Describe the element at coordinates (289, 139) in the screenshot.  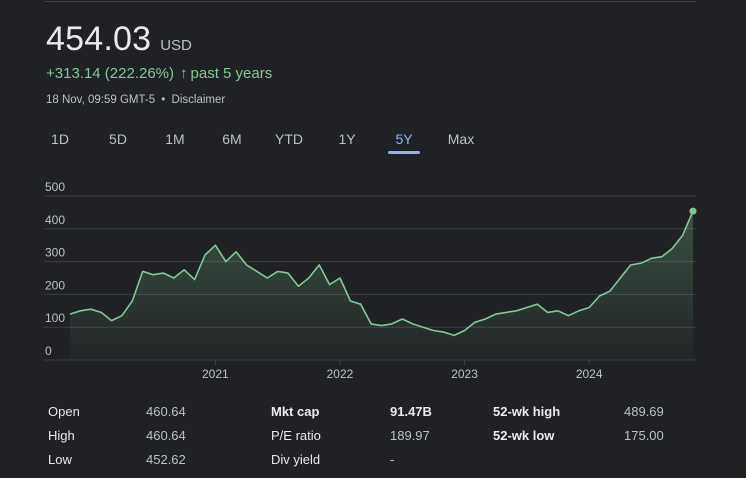
I see `tab-ytd: YTD` at that location.